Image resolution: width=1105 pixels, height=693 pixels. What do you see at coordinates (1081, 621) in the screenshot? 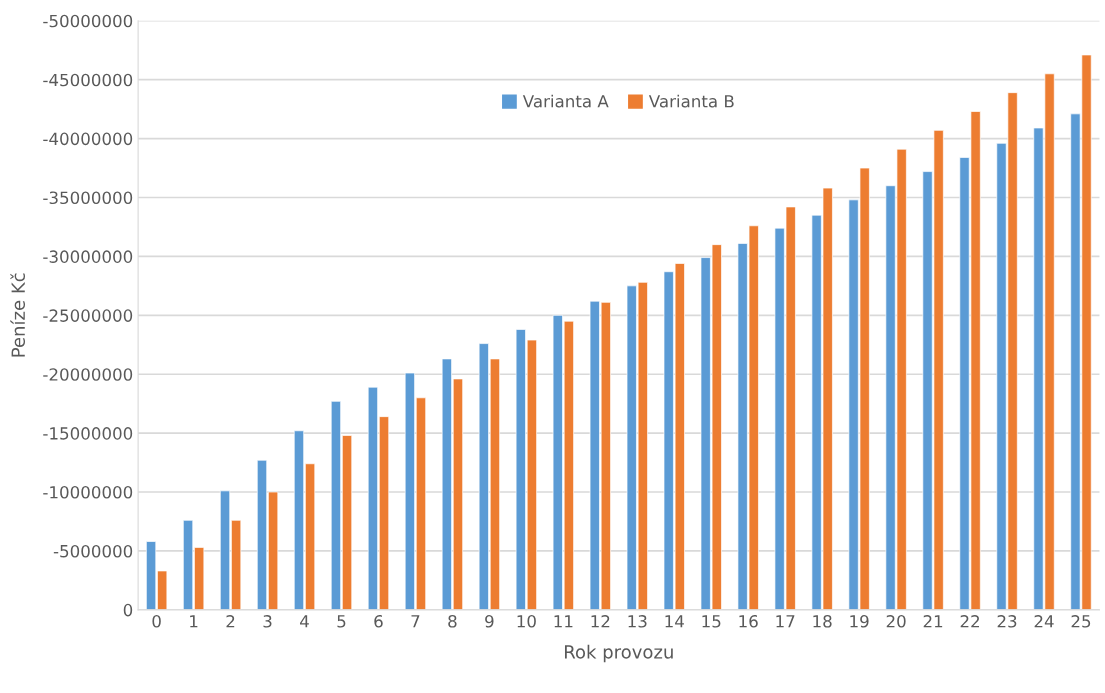
I see `x-tick-label: 25` at bounding box center [1081, 621].